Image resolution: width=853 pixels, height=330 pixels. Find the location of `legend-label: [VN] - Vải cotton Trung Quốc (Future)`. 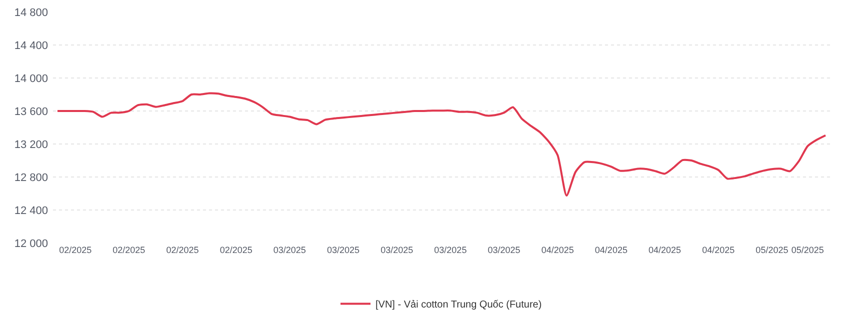

legend-label: [VN] - Vải cotton Trung Quốc (Future) is located at coordinates (459, 305).